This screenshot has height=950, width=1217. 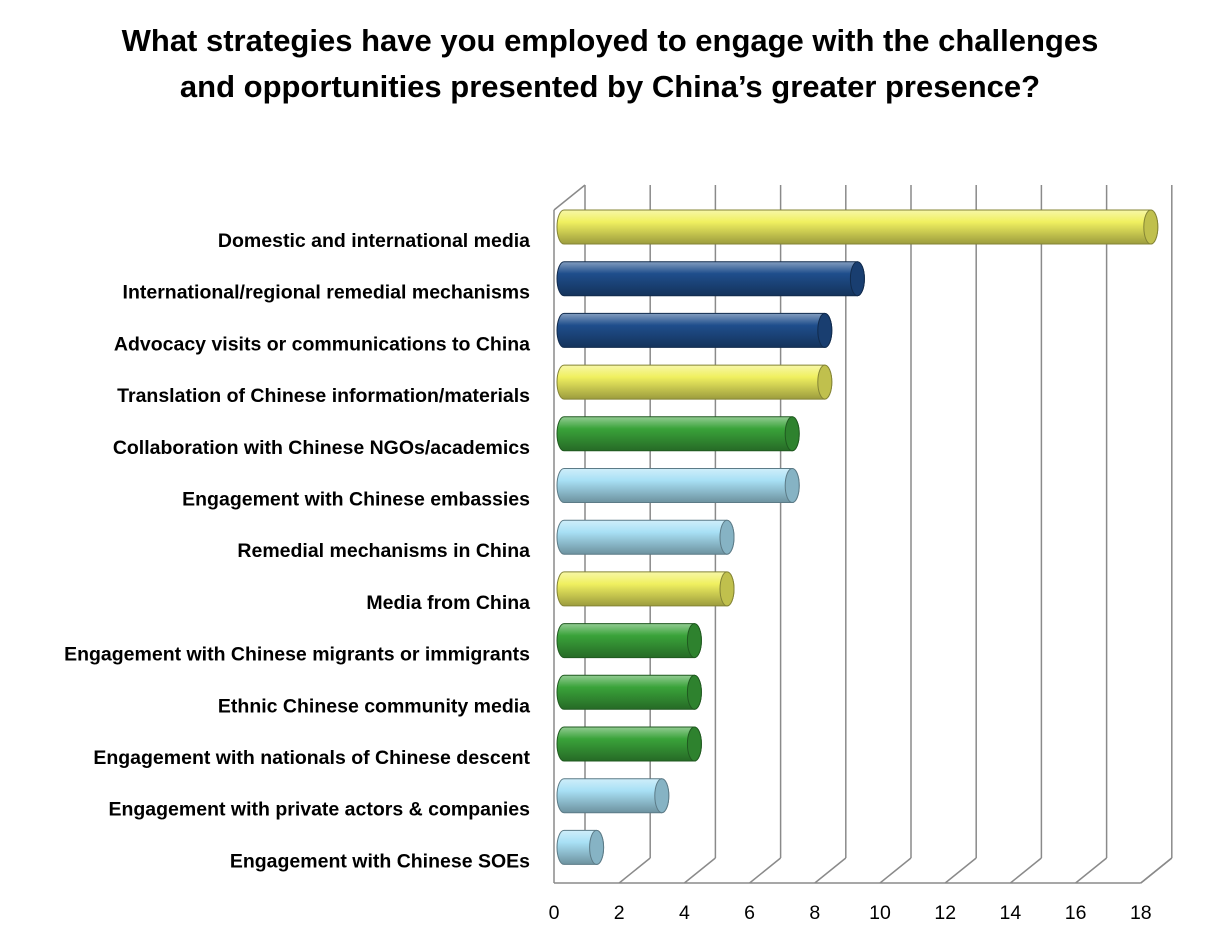 What do you see at coordinates (569, 197) in the screenshot?
I see `left-wall-top` at bounding box center [569, 197].